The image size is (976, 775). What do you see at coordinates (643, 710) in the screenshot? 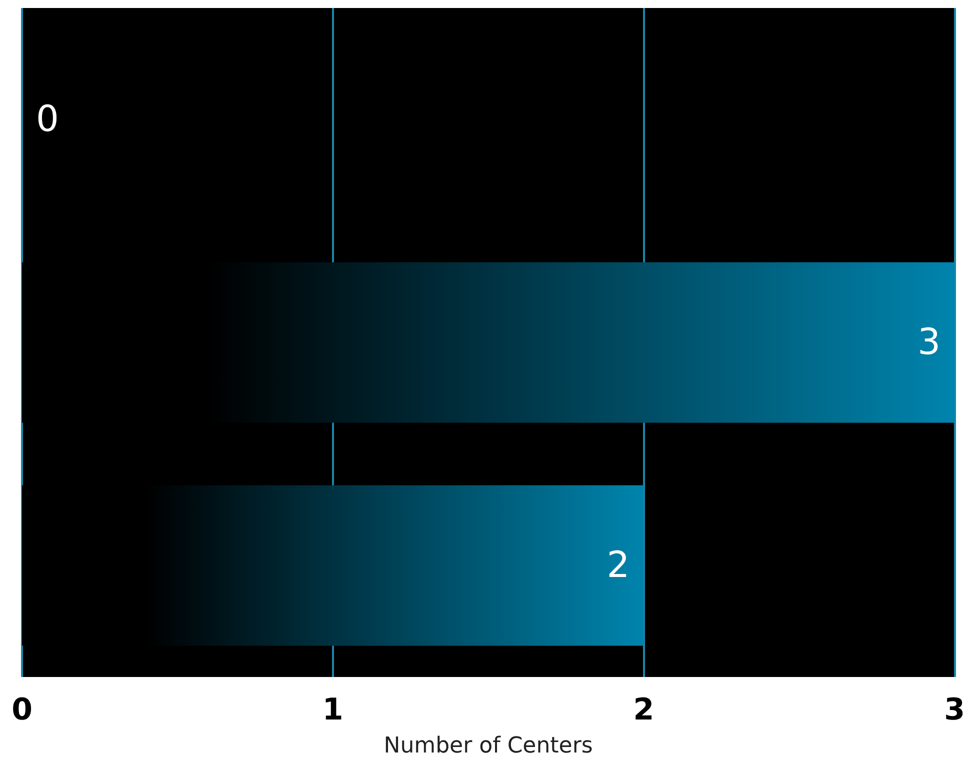
I see `x-tick-label: 2` at bounding box center [643, 710].